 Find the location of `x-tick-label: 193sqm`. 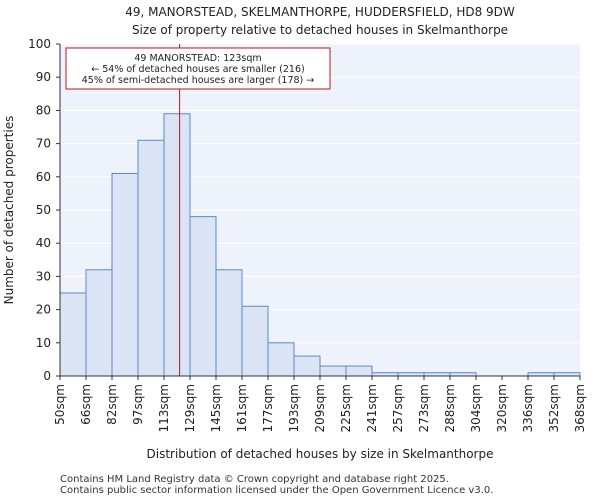

x-tick-label: 193sqm is located at coordinates (294, 408).